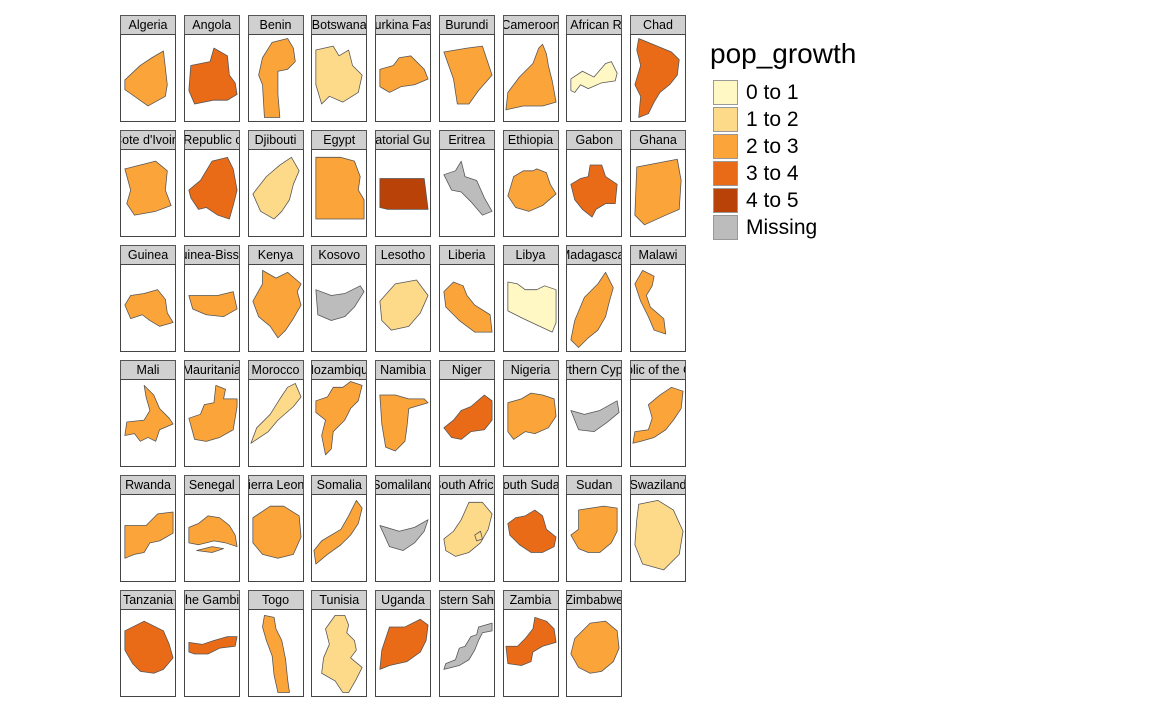 The height and width of the screenshot is (711, 1152). Describe the element at coordinates (658, 140) in the screenshot. I see `country-label: Ghana` at that location.